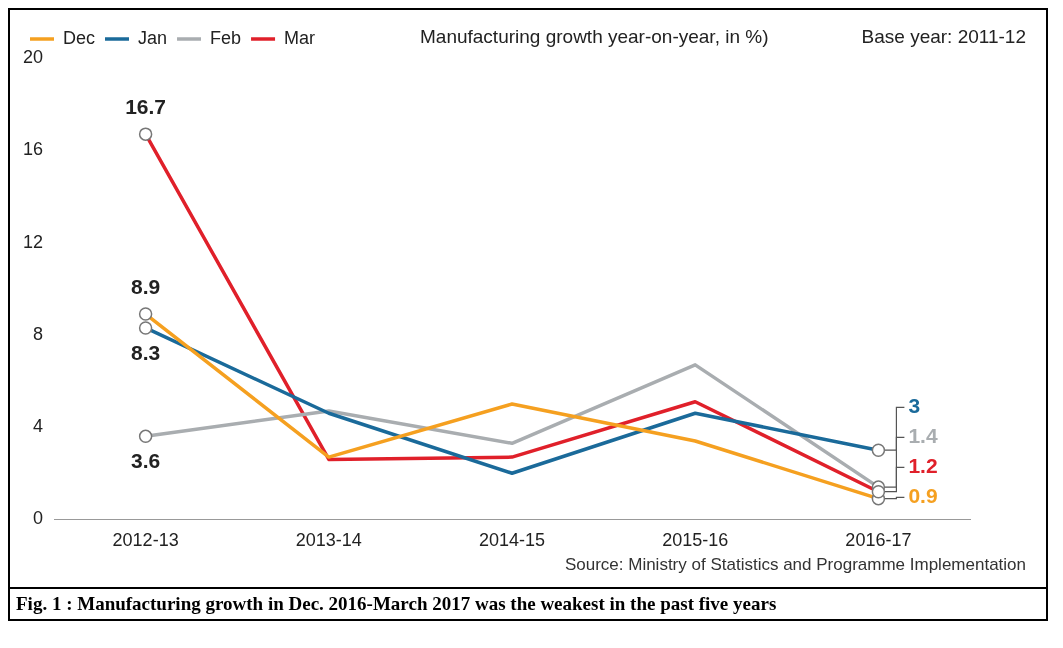  What do you see at coordinates (923, 466) in the screenshot?
I see `data-label: 1.2` at bounding box center [923, 466].